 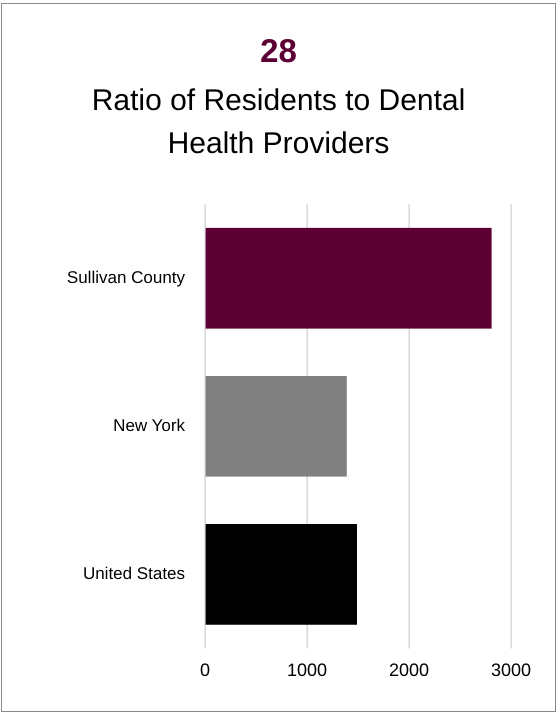 I want to click on y-tick-label: United States, so click(x=133, y=574).